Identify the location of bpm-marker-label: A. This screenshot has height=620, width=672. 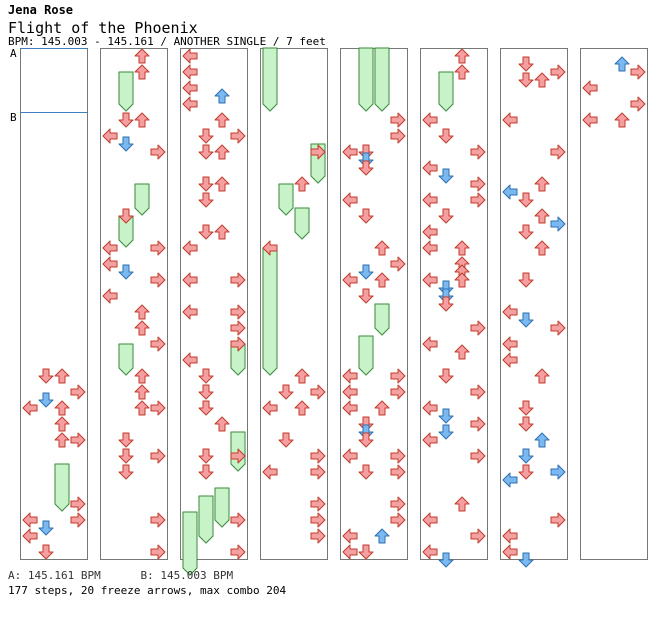
(13, 53).